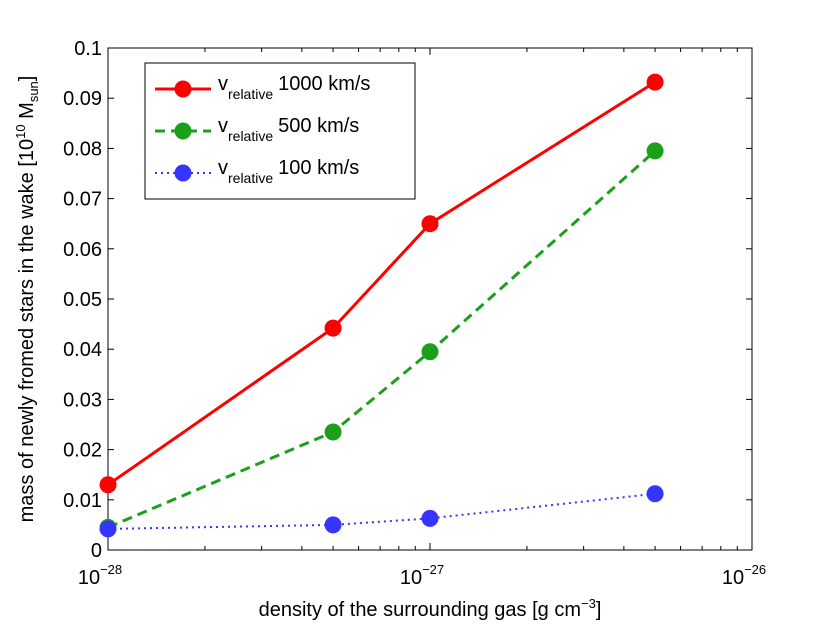 Image resolution: width=830 pixels, height=625 pixels. Describe the element at coordinates (82, 400) in the screenshot. I see `y-tick-label: 0.03` at that location.